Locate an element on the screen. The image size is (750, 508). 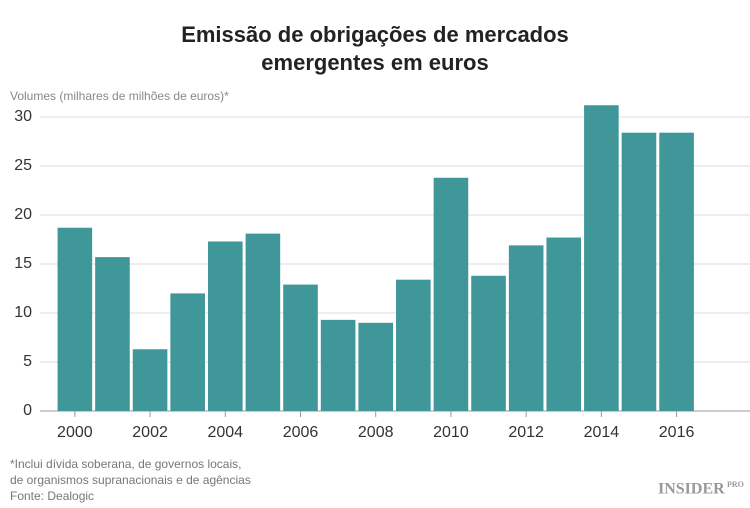
y-tick-label: 0 is located at coordinates (27, 410).